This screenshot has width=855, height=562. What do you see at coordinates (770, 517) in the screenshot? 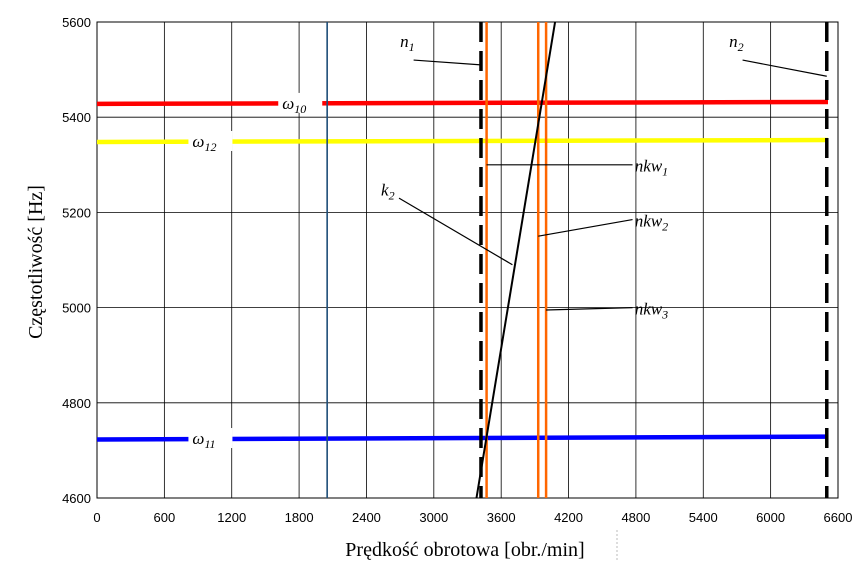
I see `x-tick-label: 6000` at bounding box center [770, 517].